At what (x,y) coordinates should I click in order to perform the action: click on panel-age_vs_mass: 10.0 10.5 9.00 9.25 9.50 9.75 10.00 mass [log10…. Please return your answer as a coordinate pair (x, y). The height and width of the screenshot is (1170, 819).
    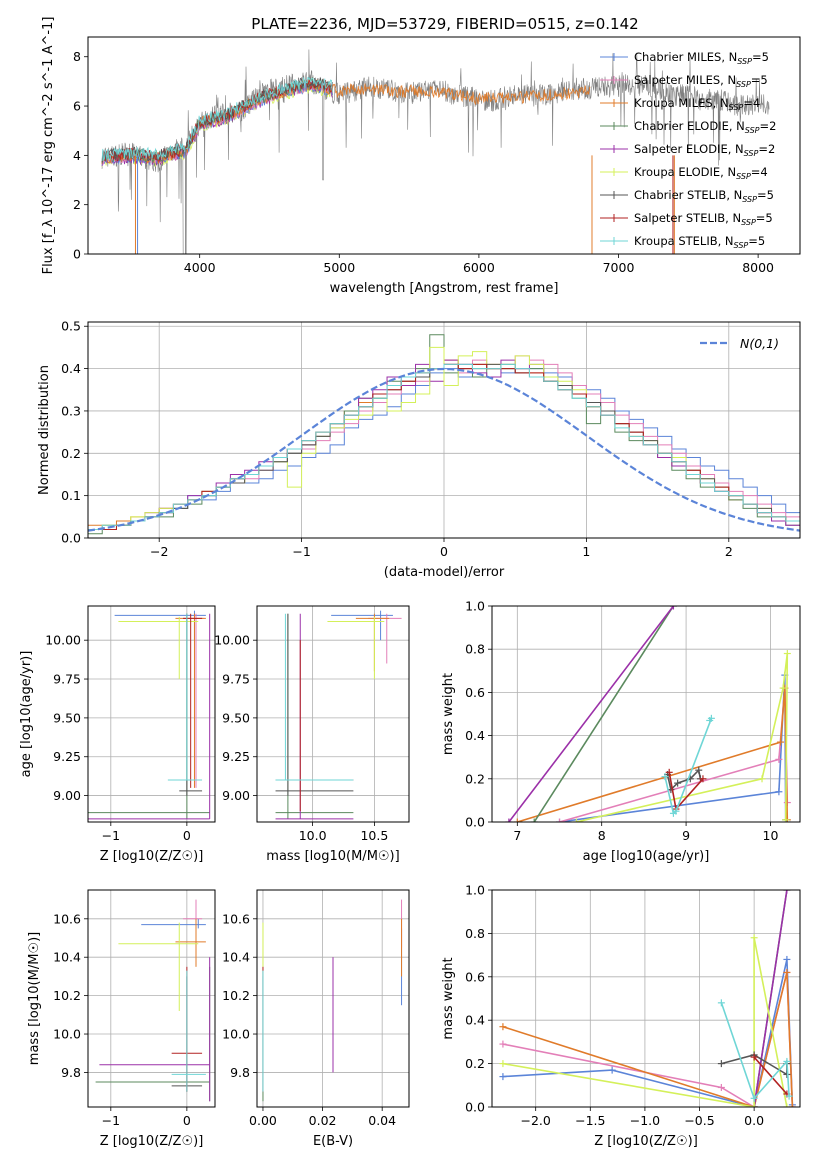
    Looking at the image, I should click on (312, 734).